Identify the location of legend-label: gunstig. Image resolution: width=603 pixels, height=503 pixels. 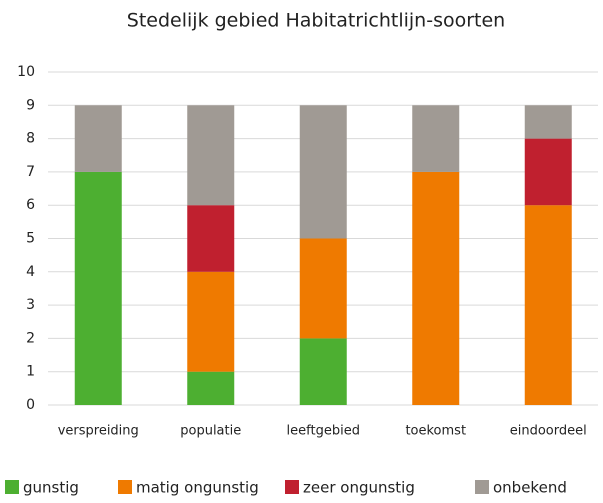
(51, 488).